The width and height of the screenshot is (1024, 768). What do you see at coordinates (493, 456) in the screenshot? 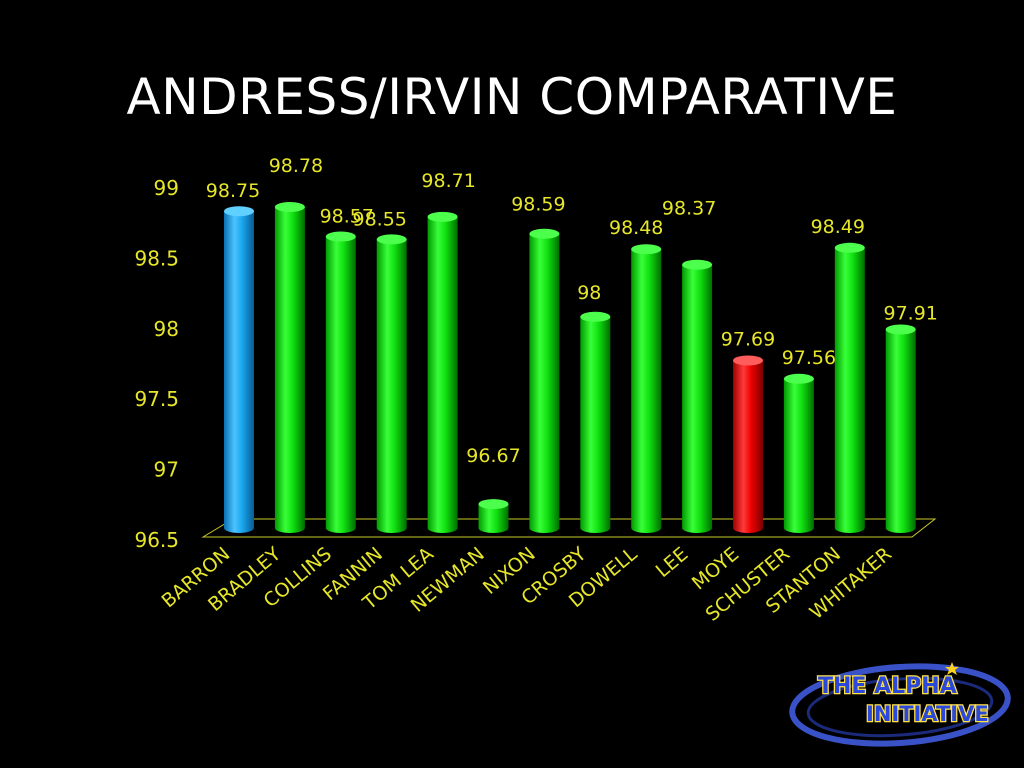
I see `value-label: 96.67` at bounding box center [493, 456].